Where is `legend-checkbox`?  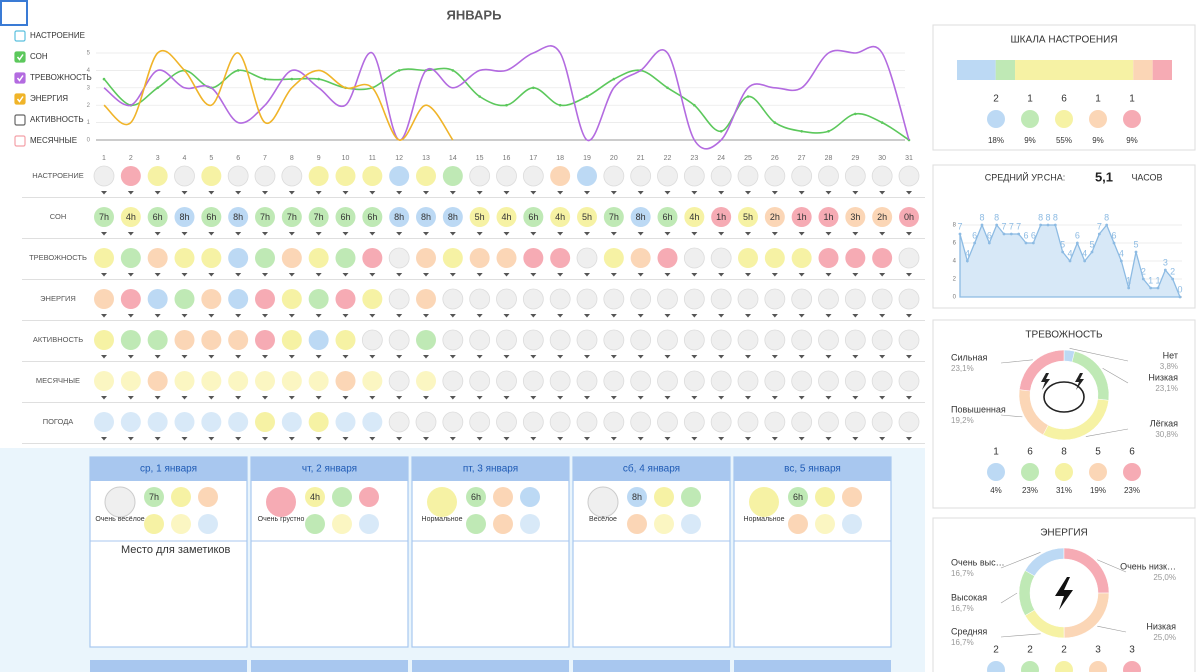
legend-checkbox is located at coordinates (20, 141).